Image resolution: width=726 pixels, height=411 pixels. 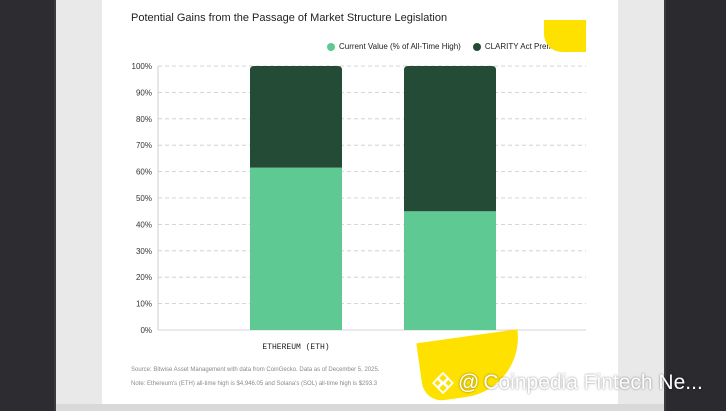 I want to click on legend-swatch-clarity-premium, so click(x=476, y=46).